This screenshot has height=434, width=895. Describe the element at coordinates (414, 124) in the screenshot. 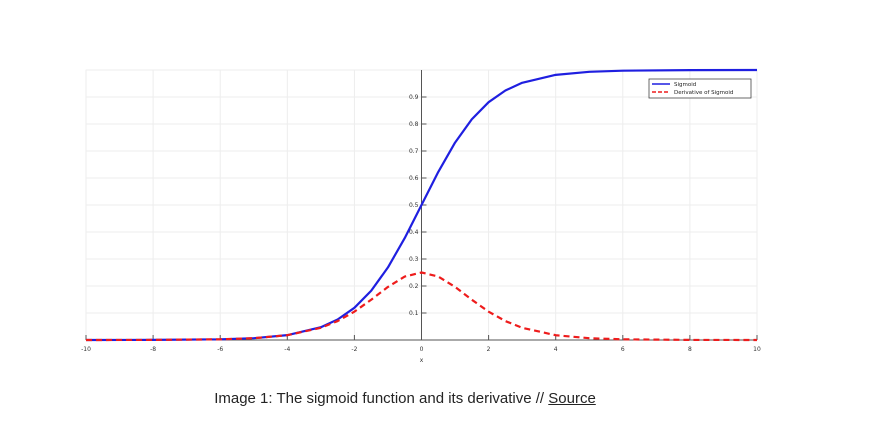

I see `y-tick-label: 0.8` at that location.